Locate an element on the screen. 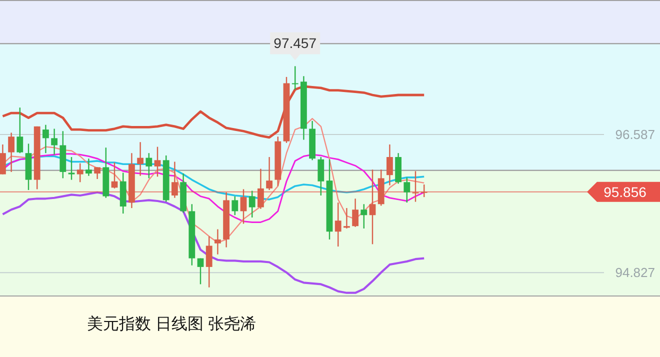 The width and height of the screenshot is (660, 357). y-tick-label: 94.827 is located at coordinates (635, 272).